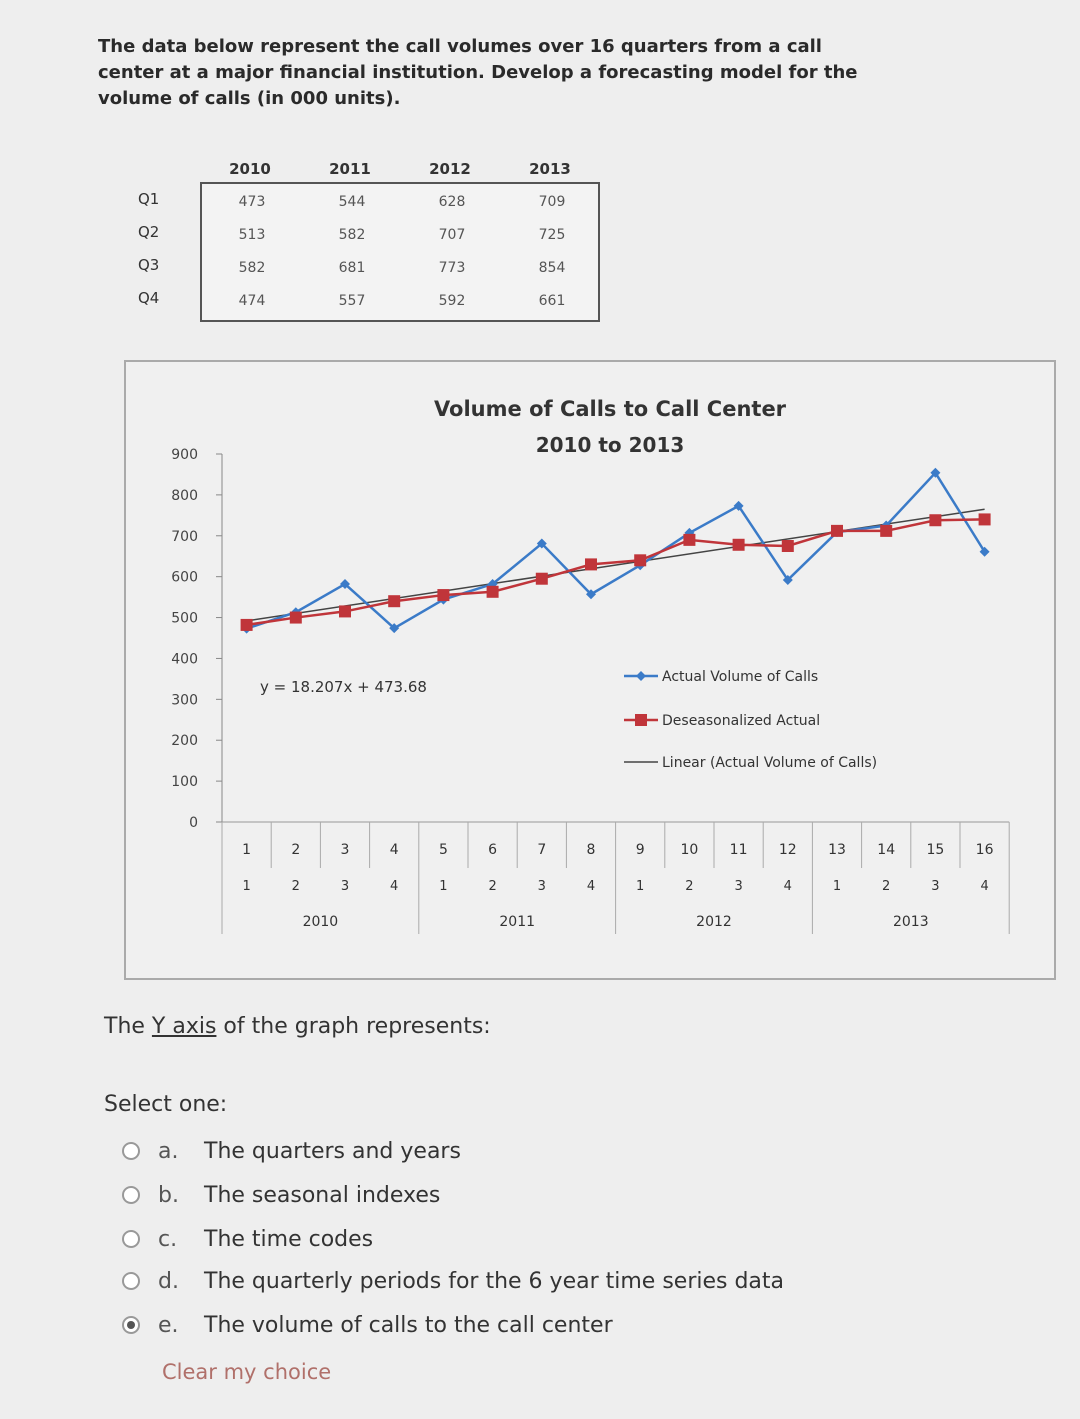  What do you see at coordinates (247, 1239) in the screenshot?
I see `option-c: c. The time codes` at bounding box center [247, 1239].